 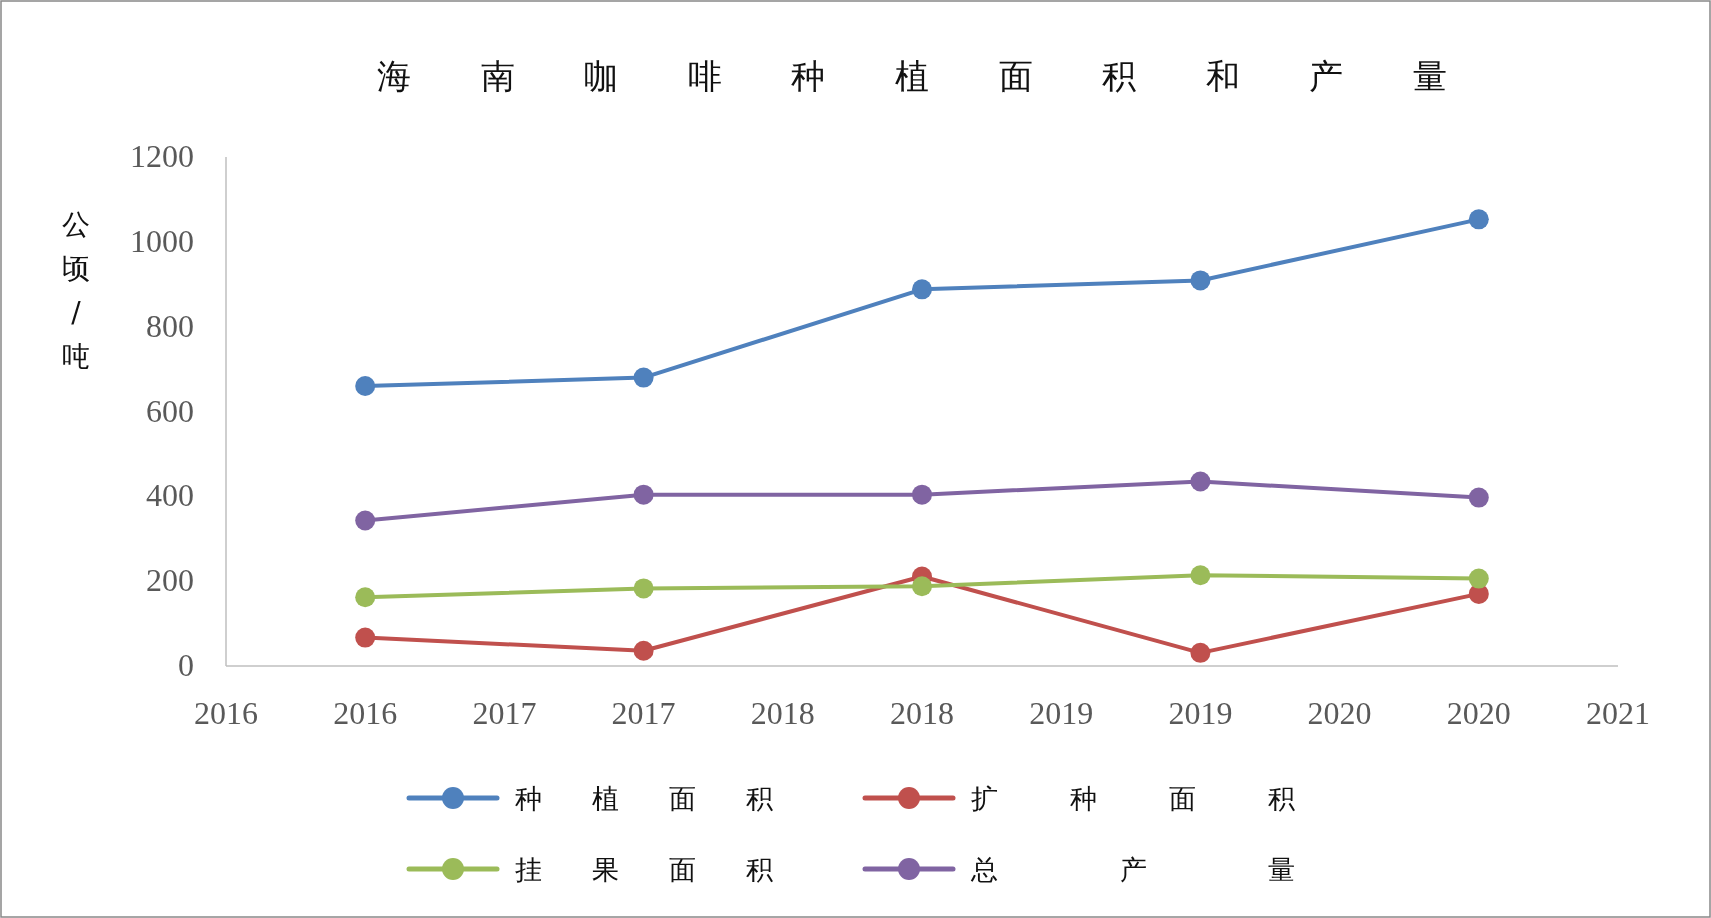 I want to click on y-tick-label: 600, so click(x=170, y=410).